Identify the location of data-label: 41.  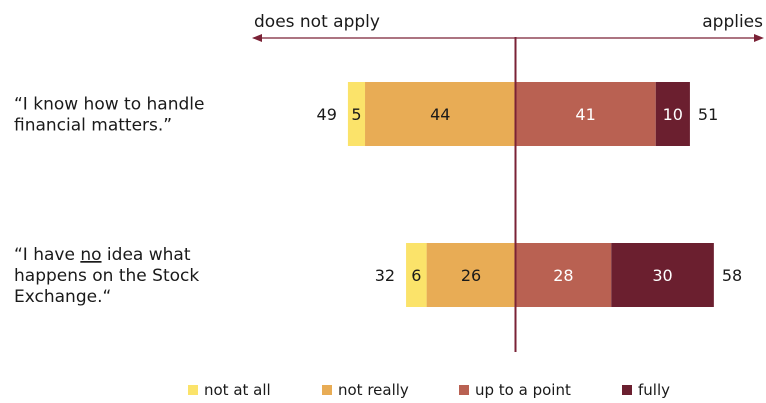
(585, 114).